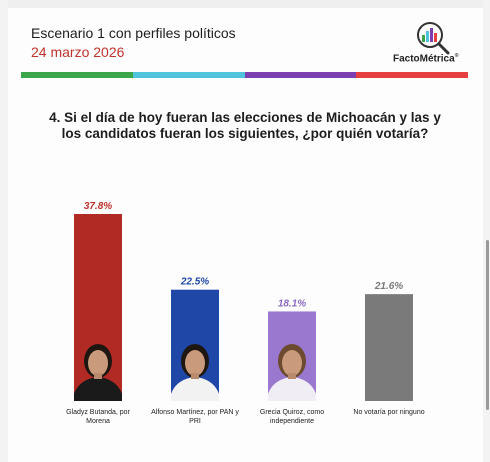 Image resolution: width=490 pixels, height=462 pixels. Describe the element at coordinates (487, 325) in the screenshot. I see `scrollbar-thumb` at that location.